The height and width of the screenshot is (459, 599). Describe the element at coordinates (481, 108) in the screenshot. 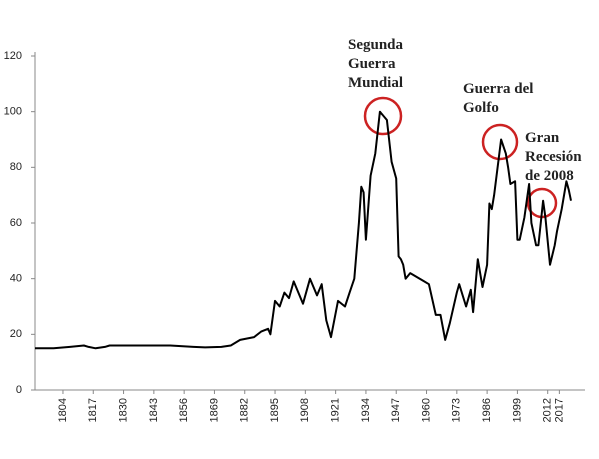

I see `annotation: Golfo` at that location.